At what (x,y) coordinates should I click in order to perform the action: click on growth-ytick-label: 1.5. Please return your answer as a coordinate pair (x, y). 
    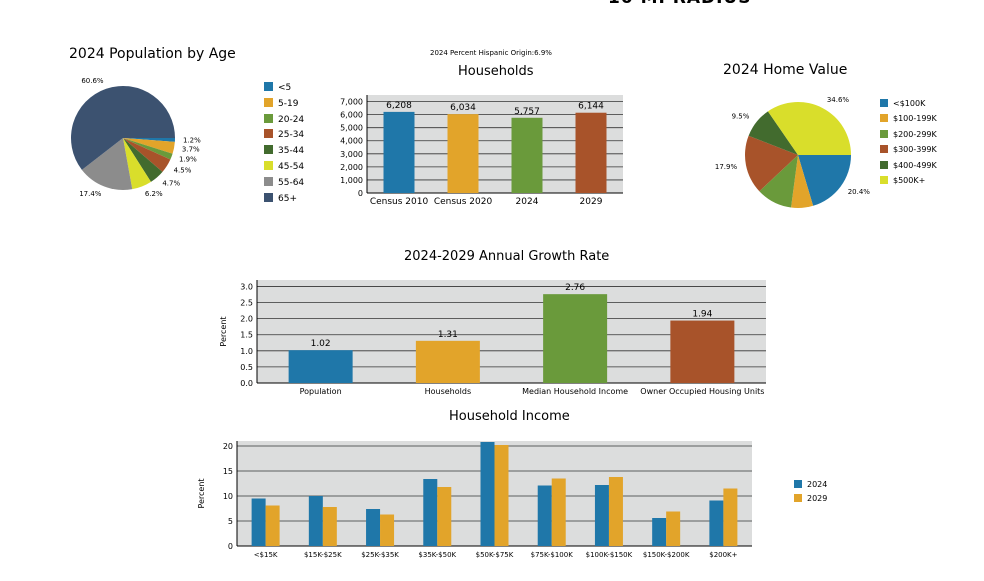
    Looking at the image, I should click on (246, 335).